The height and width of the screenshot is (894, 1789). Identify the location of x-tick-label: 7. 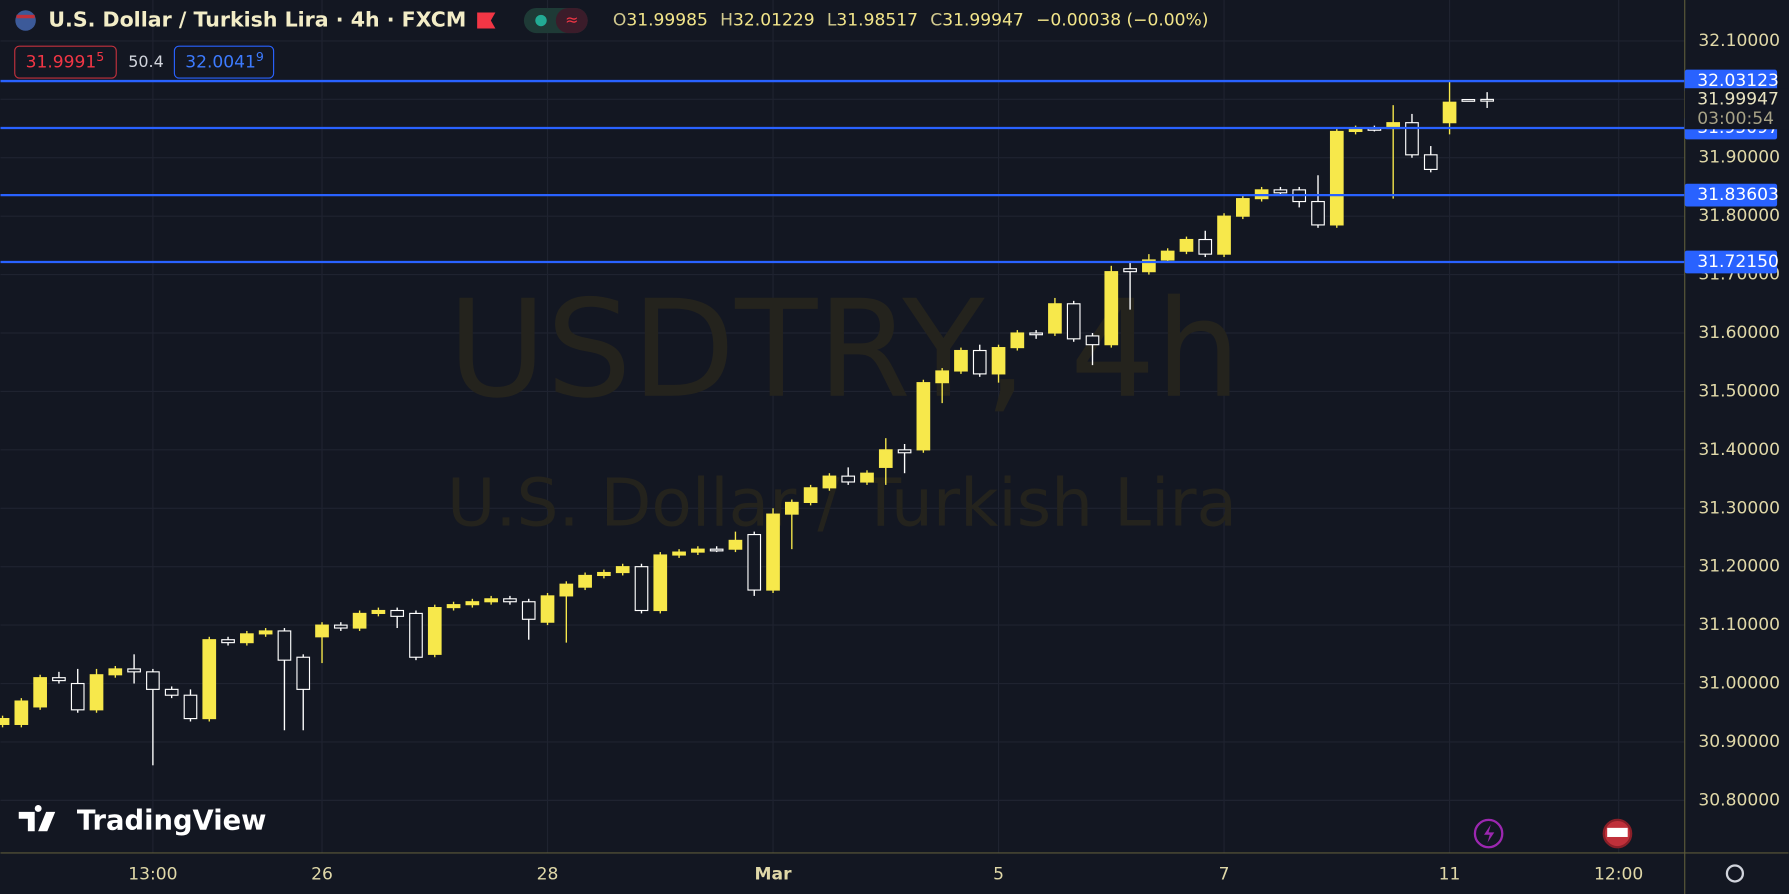
(1224, 875).